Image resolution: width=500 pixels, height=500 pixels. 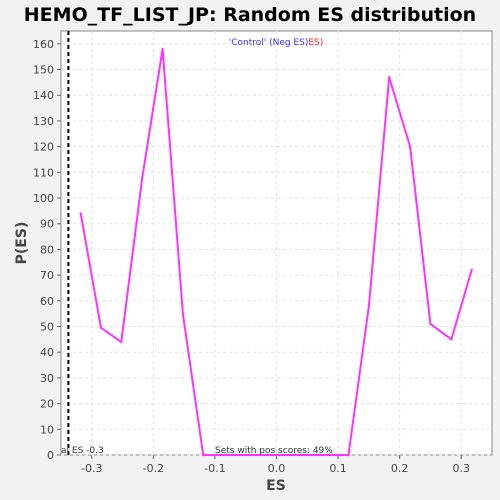 What do you see at coordinates (47, 404) in the screenshot?
I see `y-tick-label: 20` at bounding box center [47, 404].